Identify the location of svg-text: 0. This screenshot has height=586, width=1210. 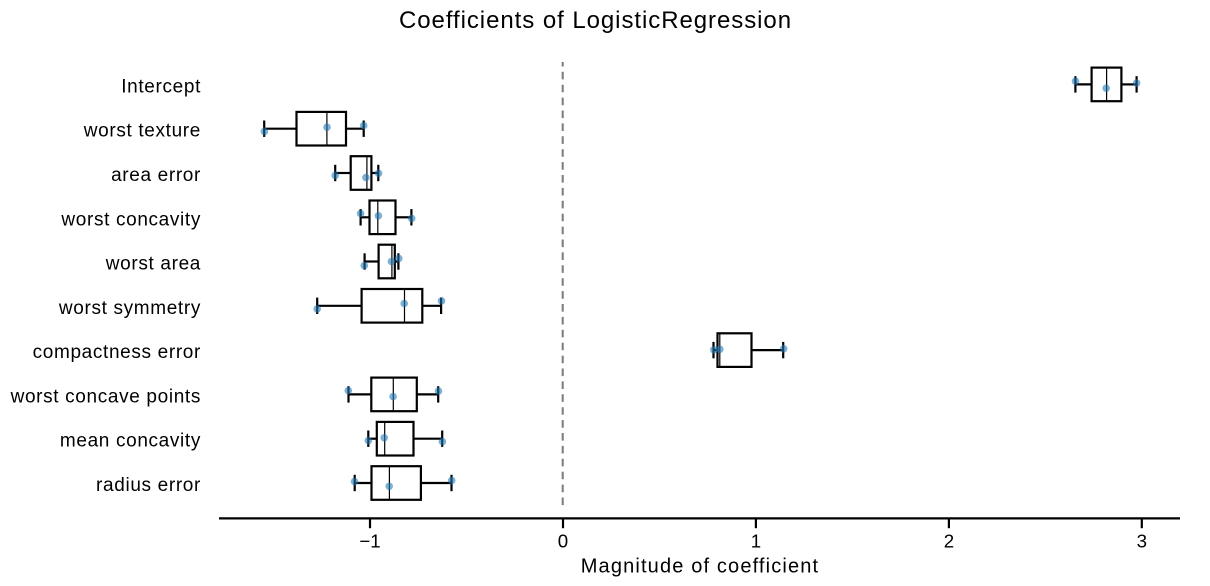
(563, 541).